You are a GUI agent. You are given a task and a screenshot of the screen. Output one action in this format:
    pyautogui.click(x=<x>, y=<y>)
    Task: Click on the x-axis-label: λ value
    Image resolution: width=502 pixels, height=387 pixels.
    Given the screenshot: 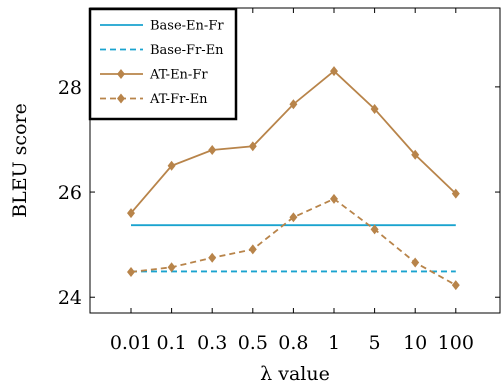 What is the action you would take?
    pyautogui.click(x=295, y=374)
    